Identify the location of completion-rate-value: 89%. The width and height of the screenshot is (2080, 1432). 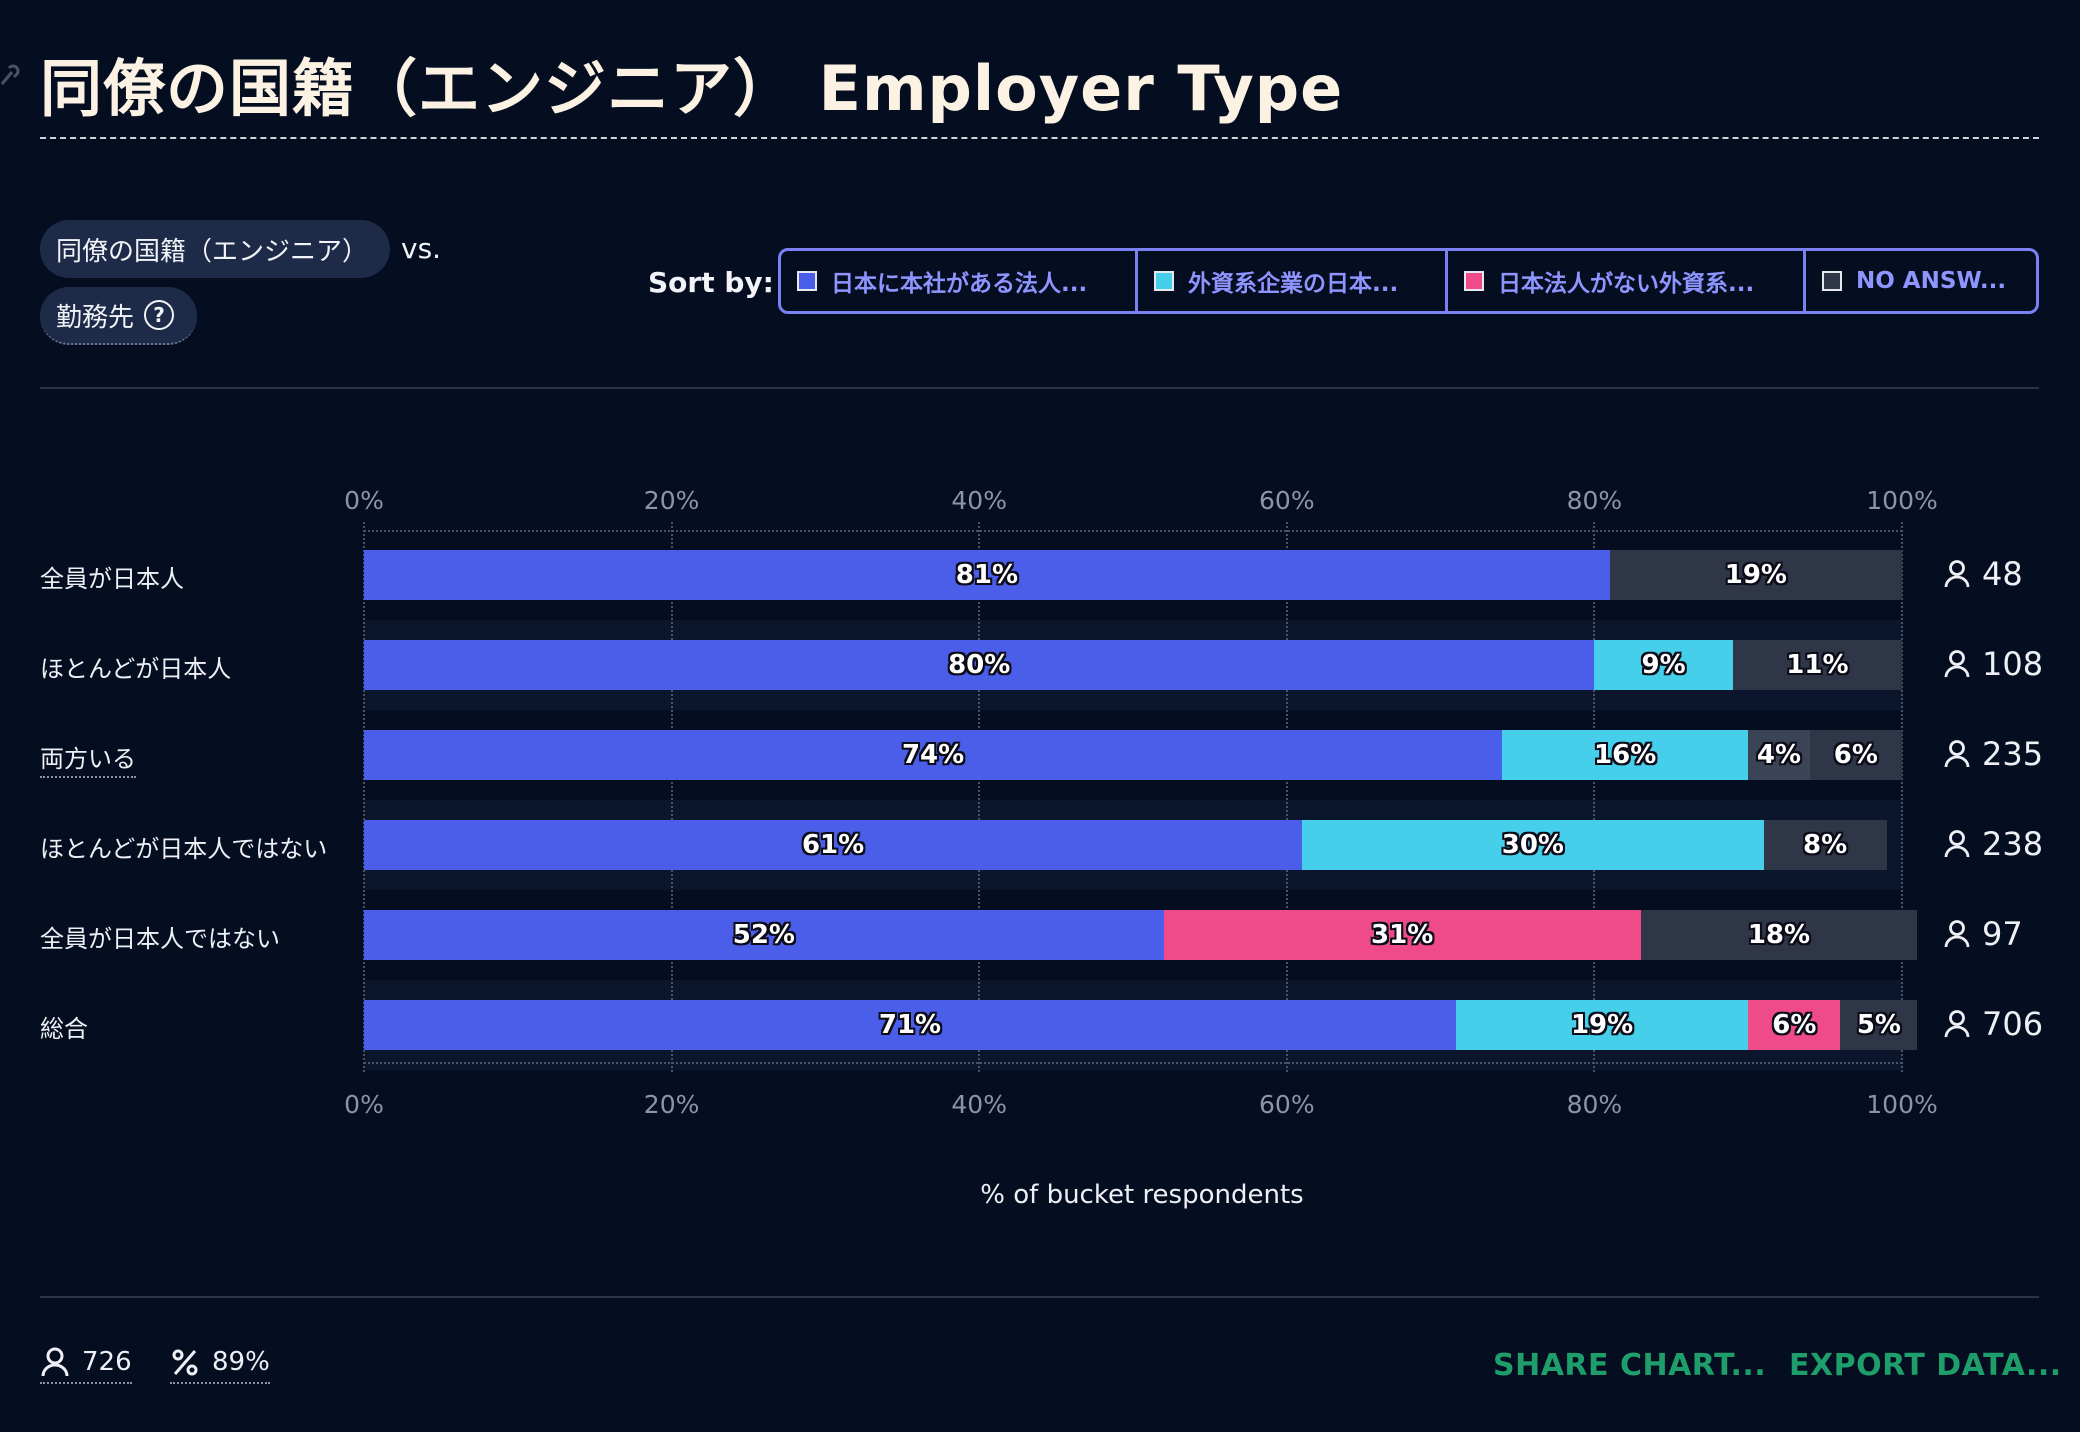
(241, 1362).